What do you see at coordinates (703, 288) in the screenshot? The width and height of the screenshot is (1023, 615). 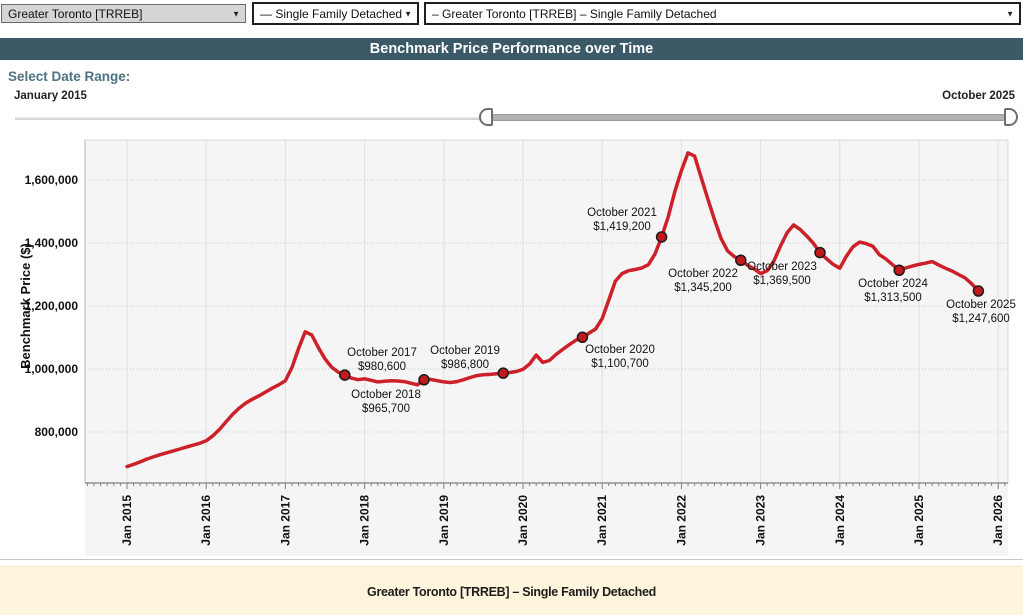 I see `annotation-value: $1,345,200` at bounding box center [703, 288].